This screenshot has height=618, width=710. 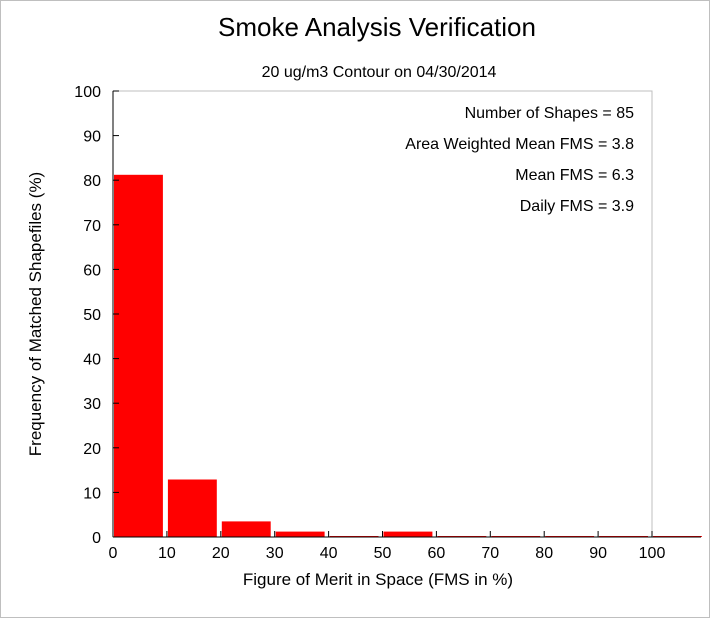 I want to click on y-tick-label: 80, so click(x=92, y=181).